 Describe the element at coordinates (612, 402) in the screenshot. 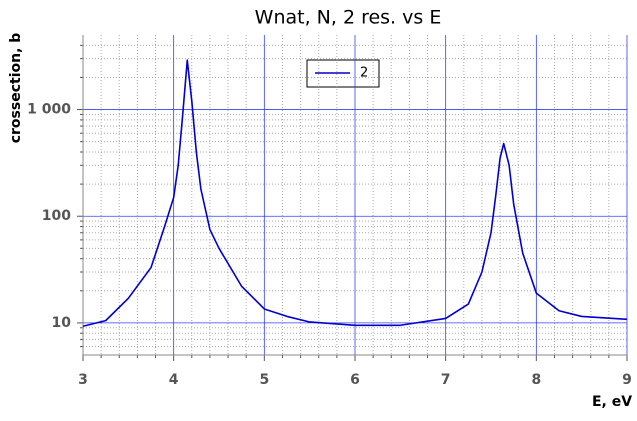

I see `x-axis-label: E, eV` at that location.